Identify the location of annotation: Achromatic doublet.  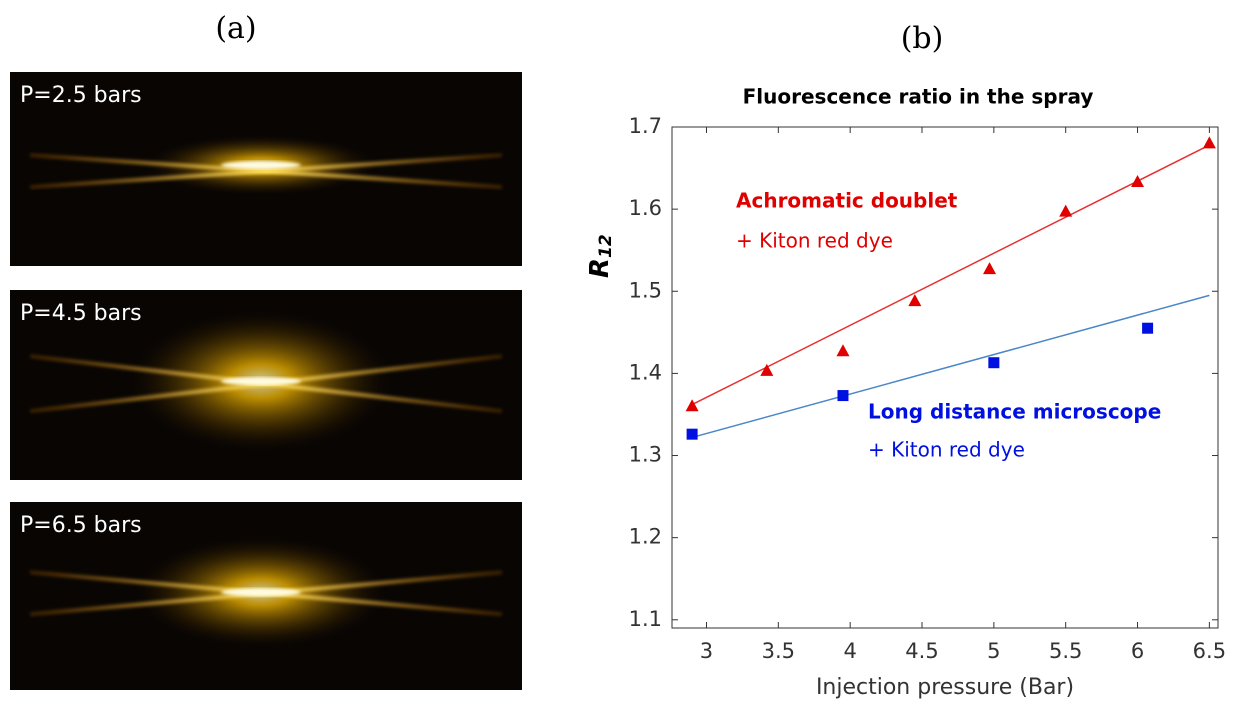
(847, 201).